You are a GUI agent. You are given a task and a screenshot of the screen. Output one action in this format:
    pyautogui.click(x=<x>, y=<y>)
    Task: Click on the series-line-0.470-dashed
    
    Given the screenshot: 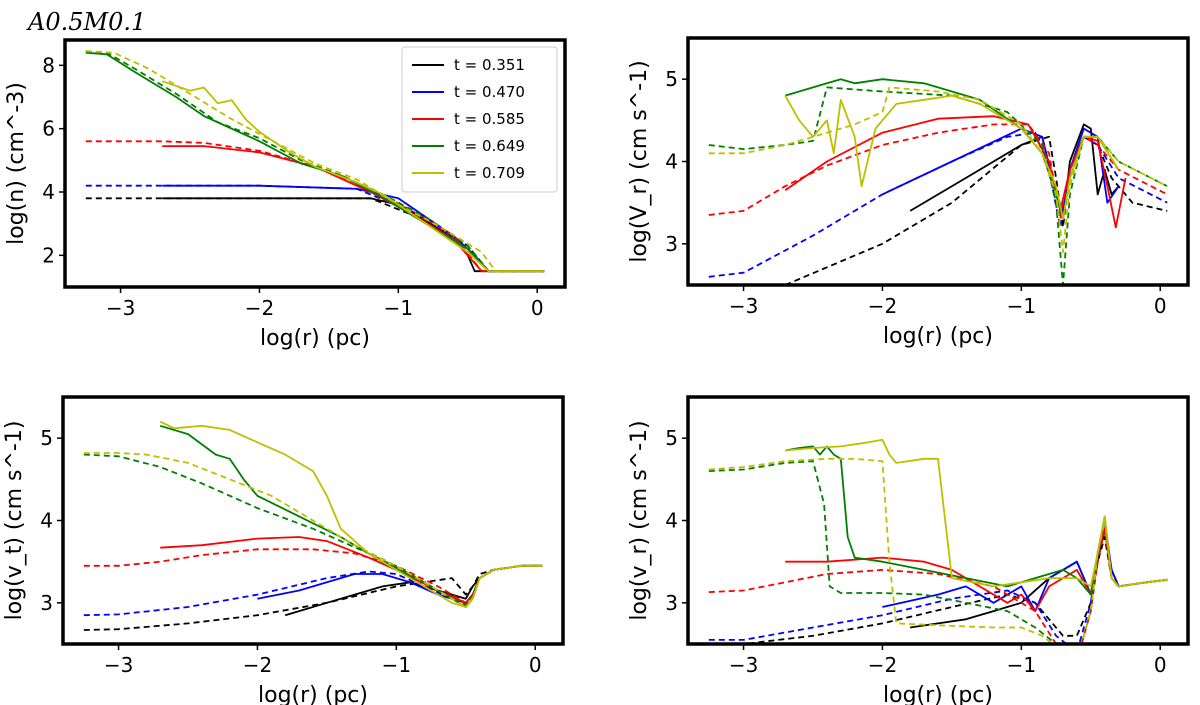 What is the action you would take?
    pyautogui.click(x=938, y=204)
    